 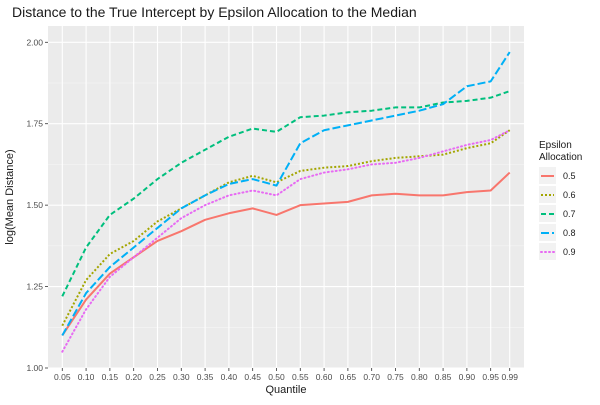 What do you see at coordinates (276, 377) in the screenshot?
I see `x-tick-label: 0.50` at bounding box center [276, 377].